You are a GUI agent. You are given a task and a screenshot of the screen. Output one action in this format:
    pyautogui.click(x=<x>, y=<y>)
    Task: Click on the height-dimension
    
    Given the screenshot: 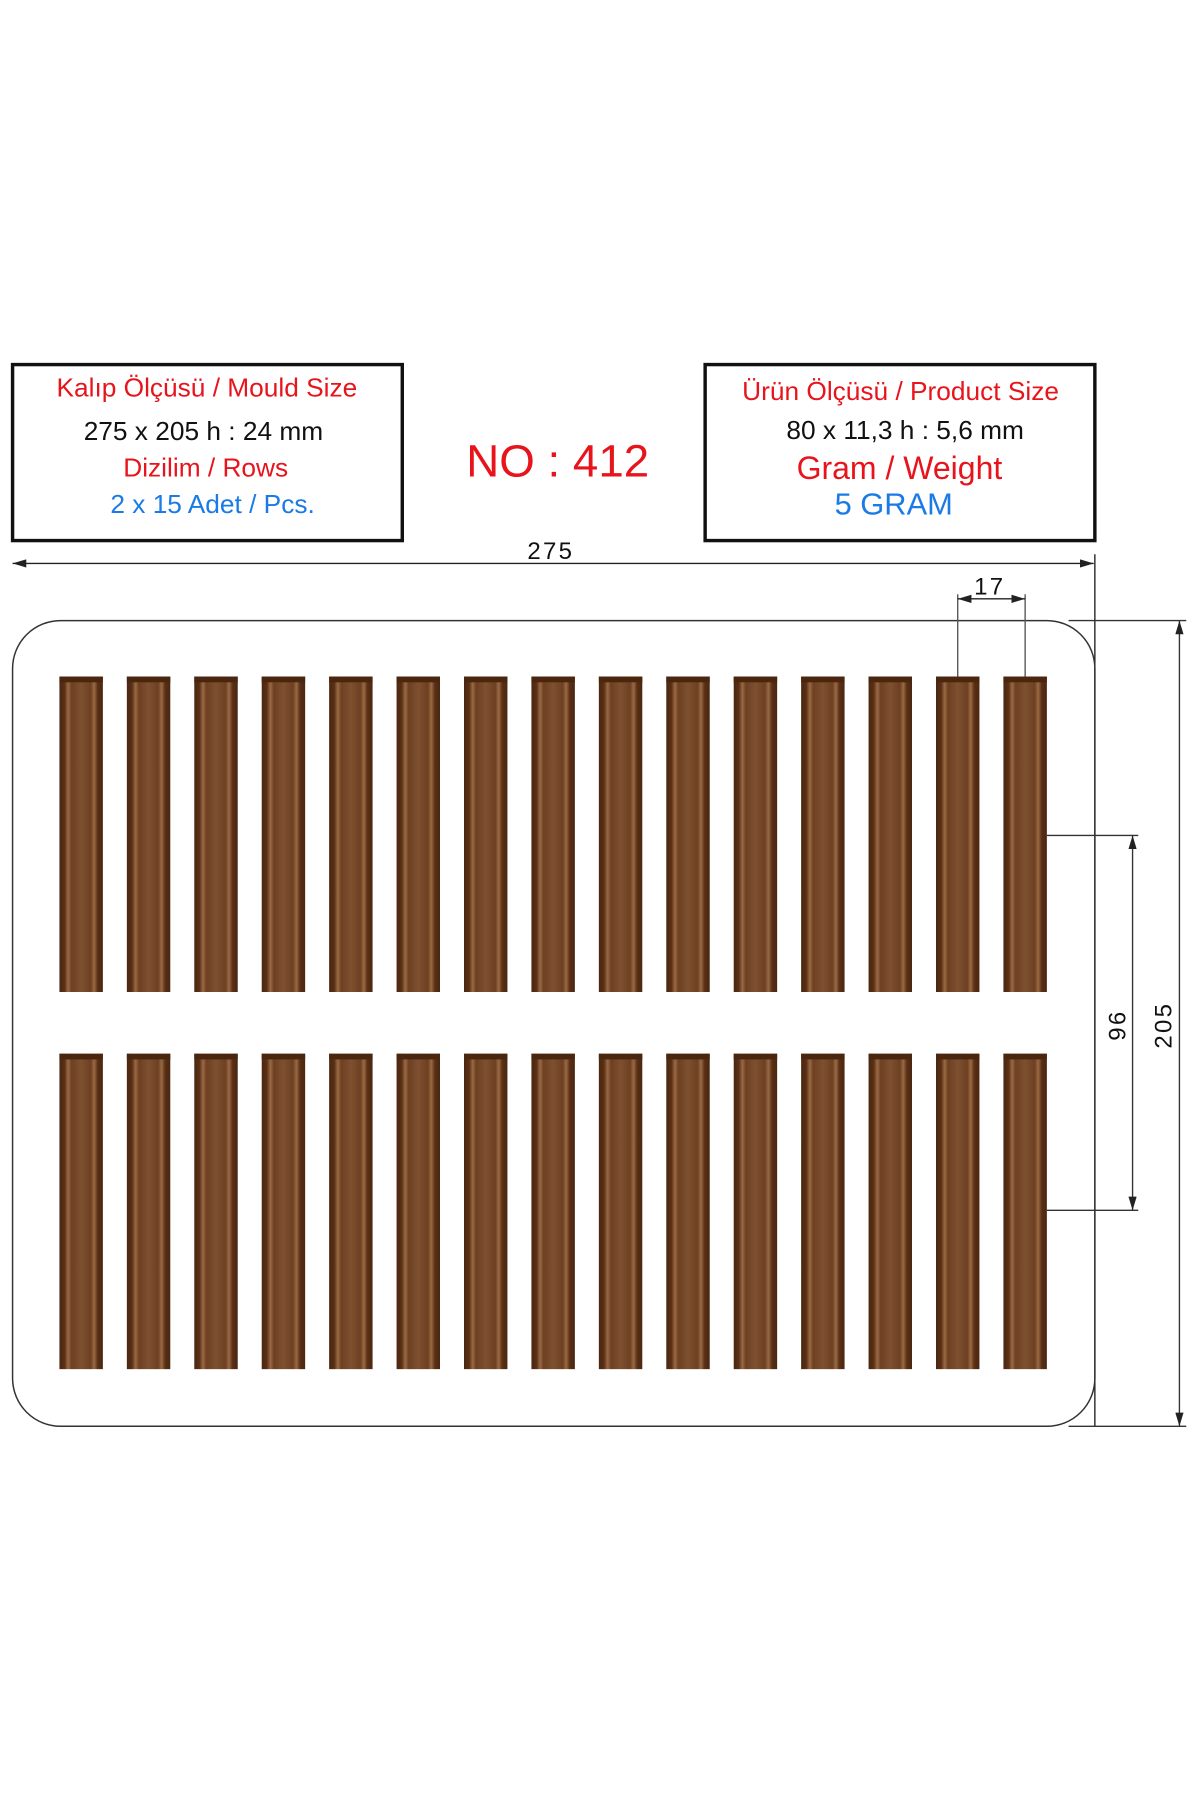 What is the action you would take?
    pyautogui.click(x=1127, y=1023)
    